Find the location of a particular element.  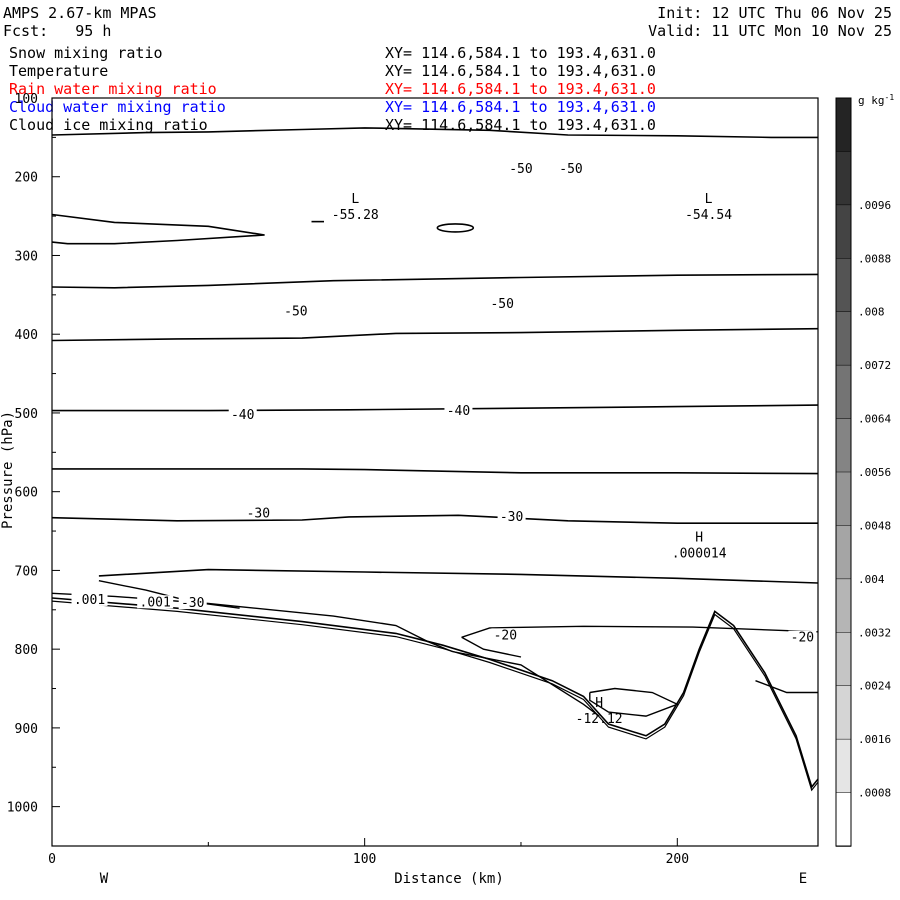

y-tick-label: 500 is located at coordinates (26, 414).